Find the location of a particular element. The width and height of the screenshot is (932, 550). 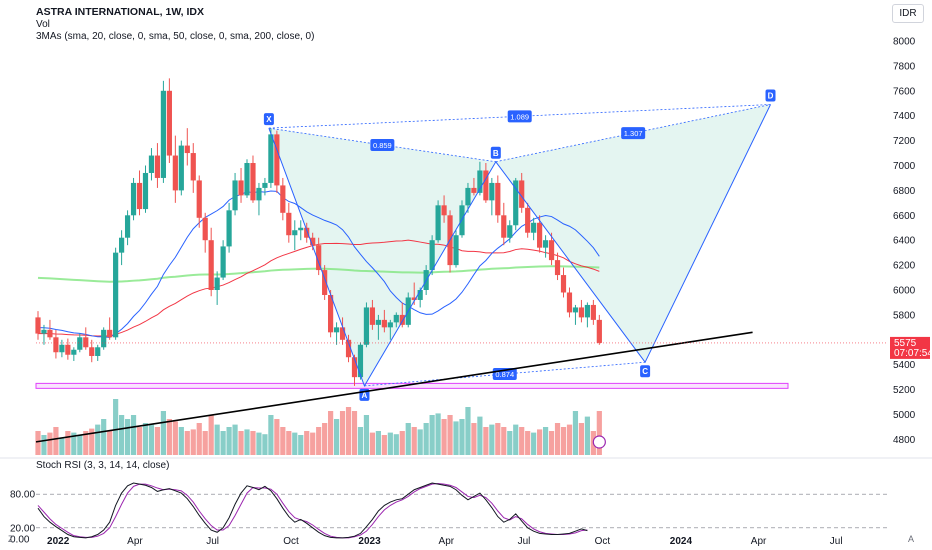

price-tick-label: 6400 is located at coordinates (904, 241).